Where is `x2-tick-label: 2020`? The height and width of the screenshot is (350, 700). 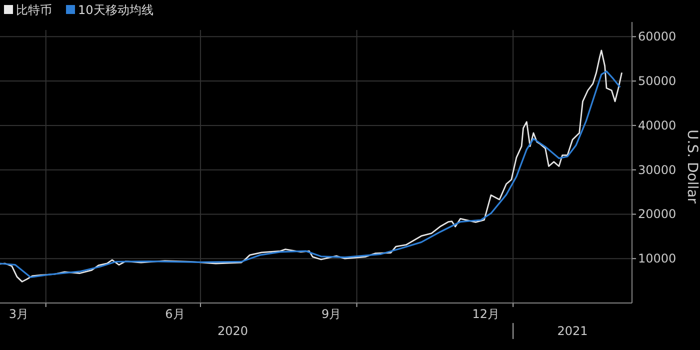
x2-tick-label: 2020 is located at coordinates (232, 331).